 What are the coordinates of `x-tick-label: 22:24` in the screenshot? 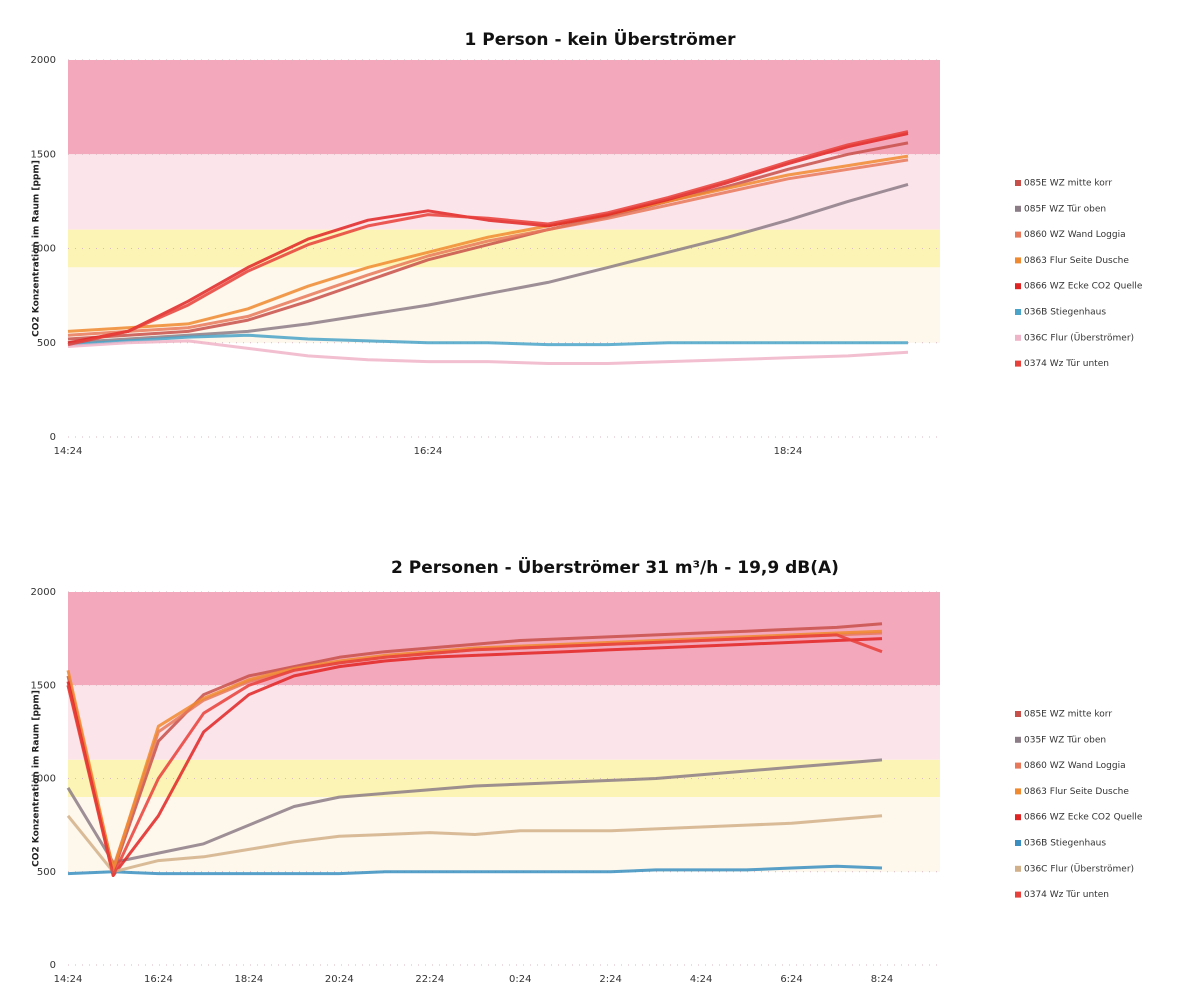 It's located at (429, 979).